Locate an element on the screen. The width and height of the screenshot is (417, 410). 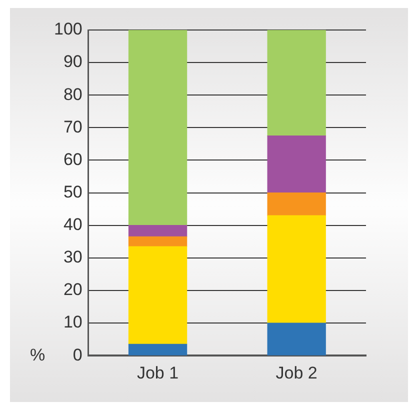
y-tick-label: 60 is located at coordinates (72, 159).